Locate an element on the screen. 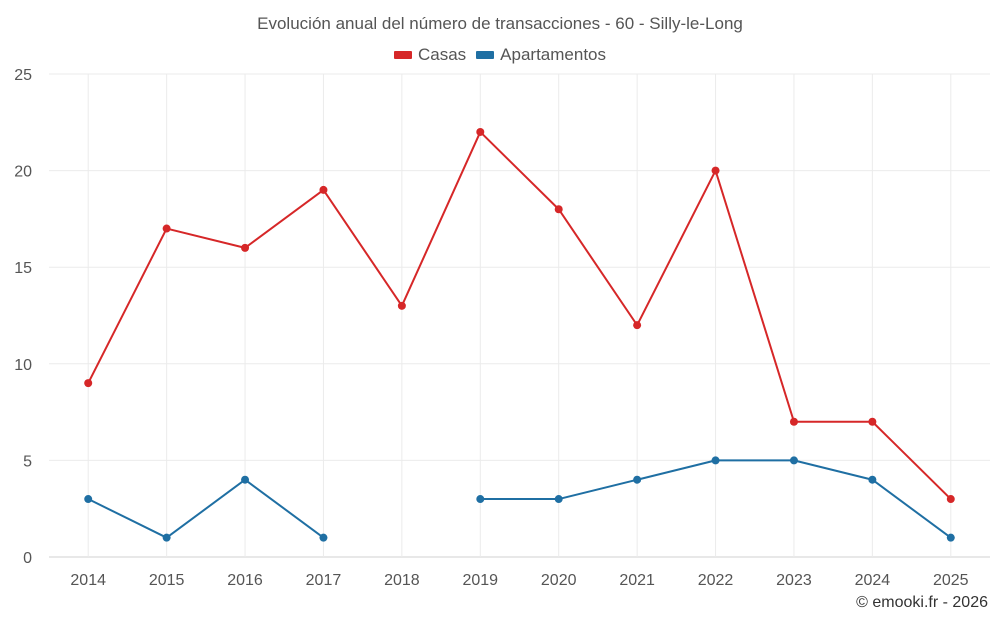 Image resolution: width=1000 pixels, height=625 pixels. y-tick-label: 20 is located at coordinates (23, 172).